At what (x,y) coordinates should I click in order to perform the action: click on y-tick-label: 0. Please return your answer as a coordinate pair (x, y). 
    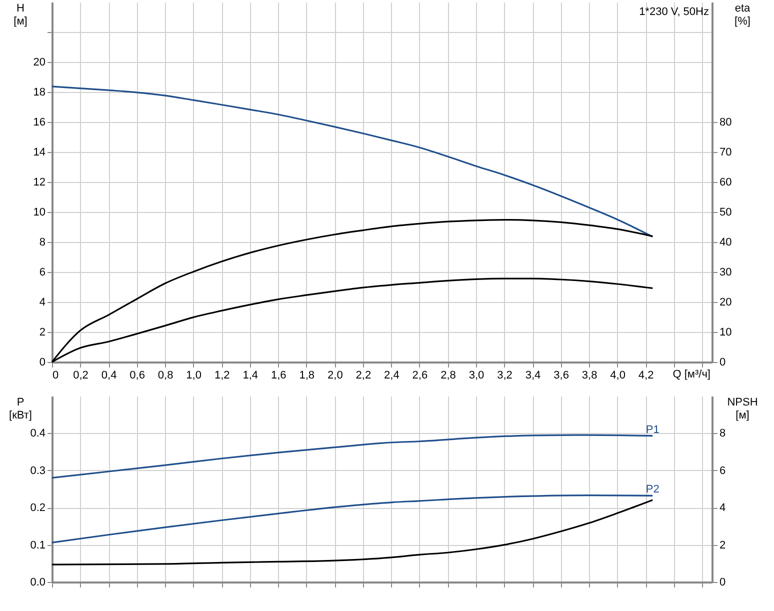
    Looking at the image, I should click on (42, 362).